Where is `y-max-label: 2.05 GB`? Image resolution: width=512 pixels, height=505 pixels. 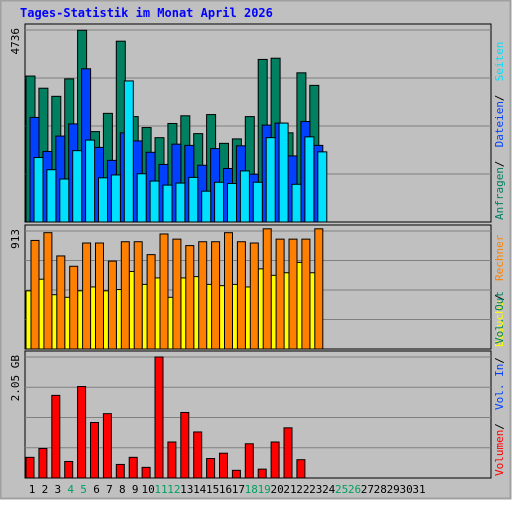 y-max-label: 2.05 GB is located at coordinates (15, 378).